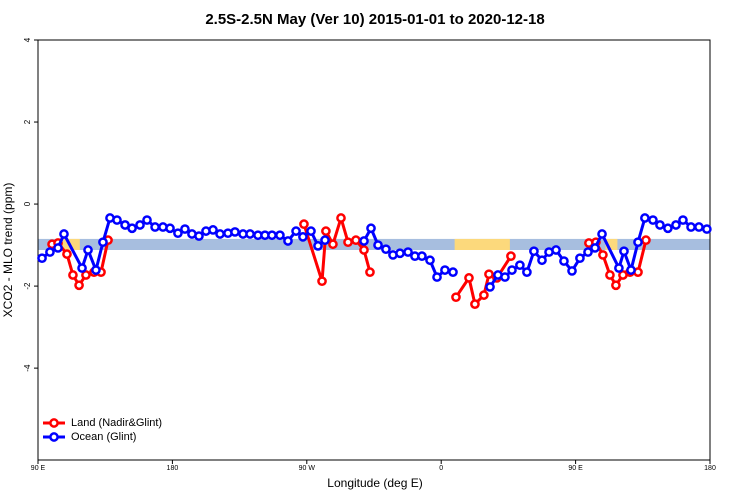 This screenshot has height=500, width=750. I want to click on legend-label: Land (Nadir&Glint), so click(116, 423).